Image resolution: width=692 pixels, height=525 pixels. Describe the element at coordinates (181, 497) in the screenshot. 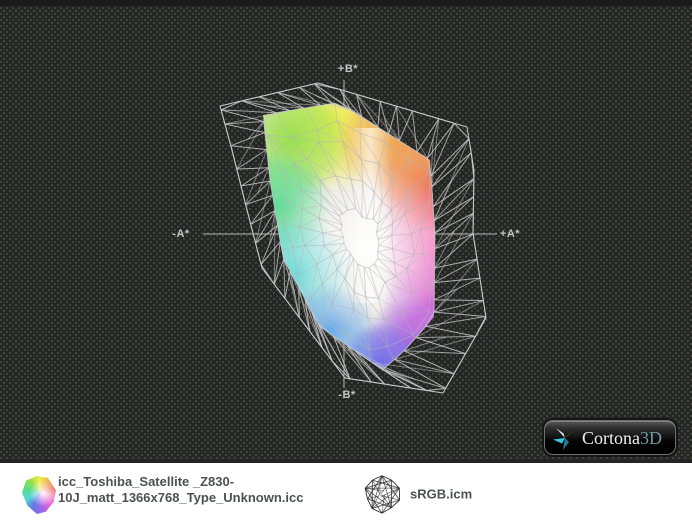

I see `display-profile-label-line2: 10J_matt_1366x768_Type_Unknown.icc` at that location.